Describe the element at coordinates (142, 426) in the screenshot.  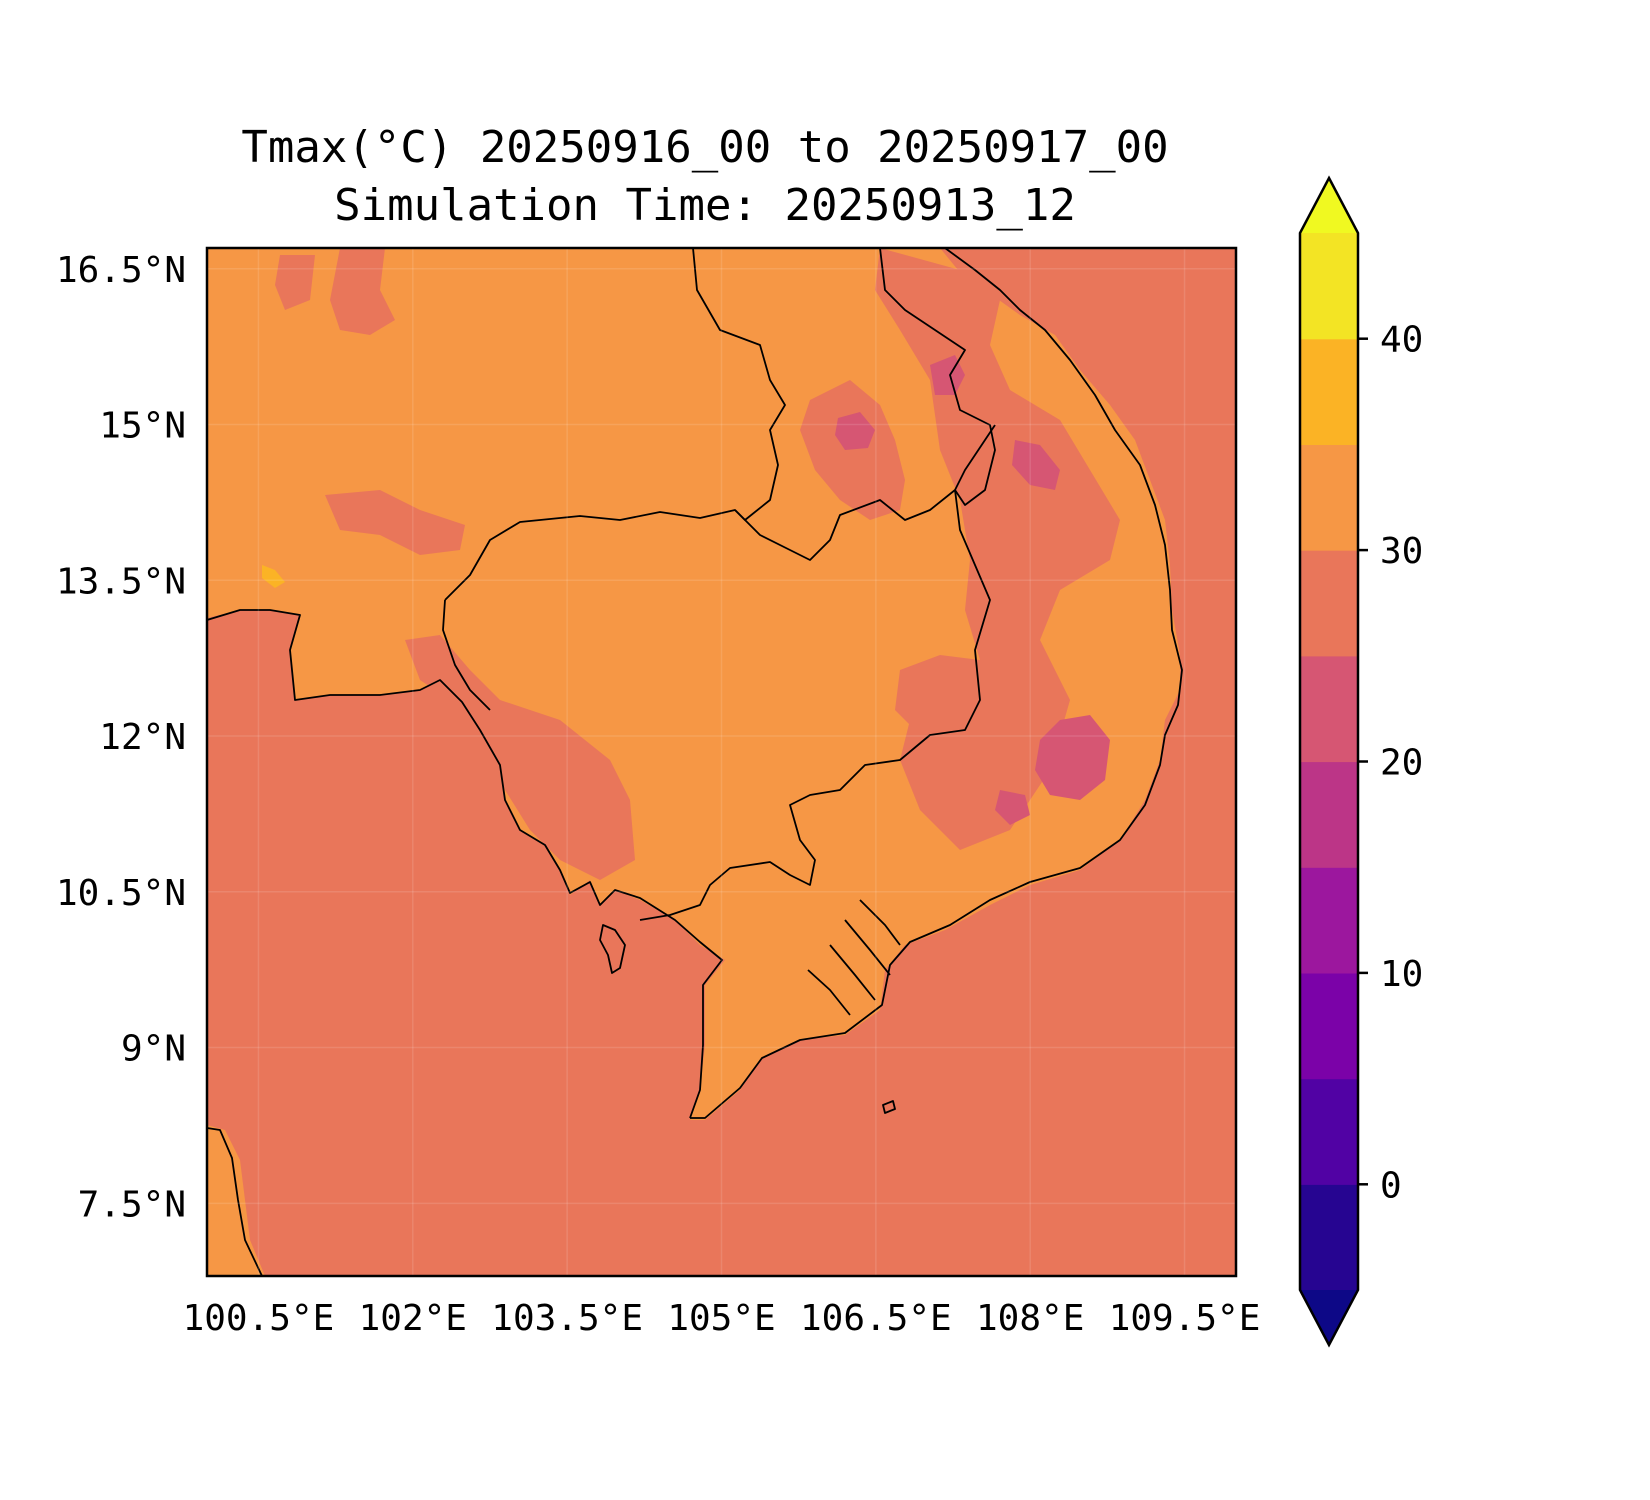
I see `lat-tick-label: 15°N` at that location.